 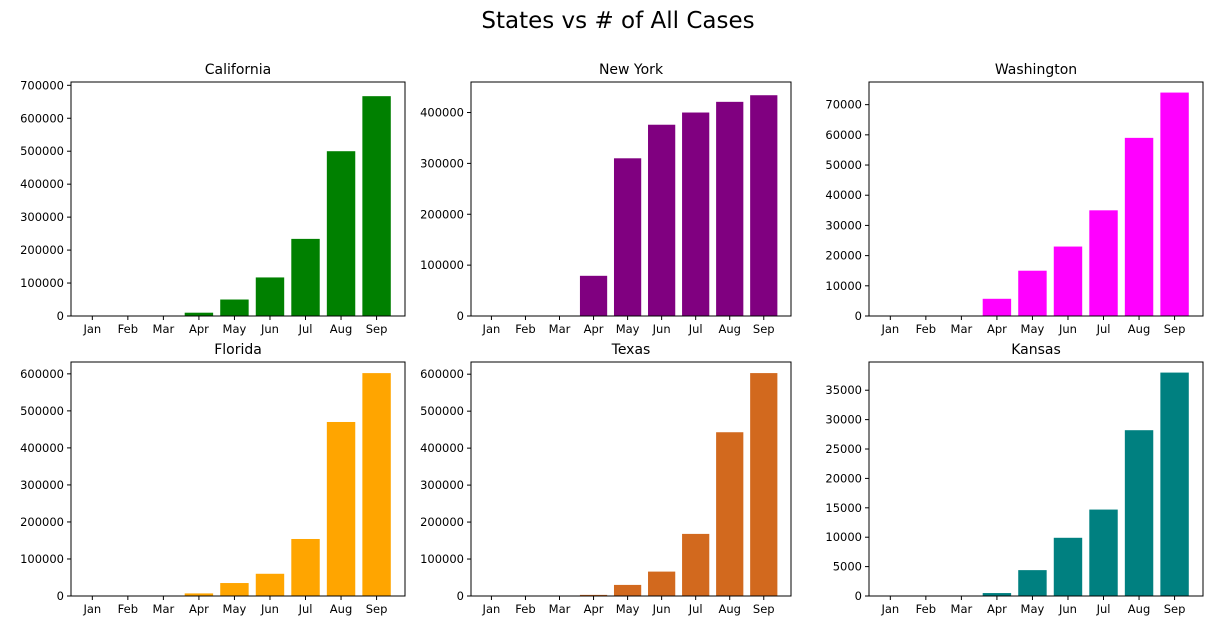 I want to click on subplot-title: New York, so click(x=631, y=70).